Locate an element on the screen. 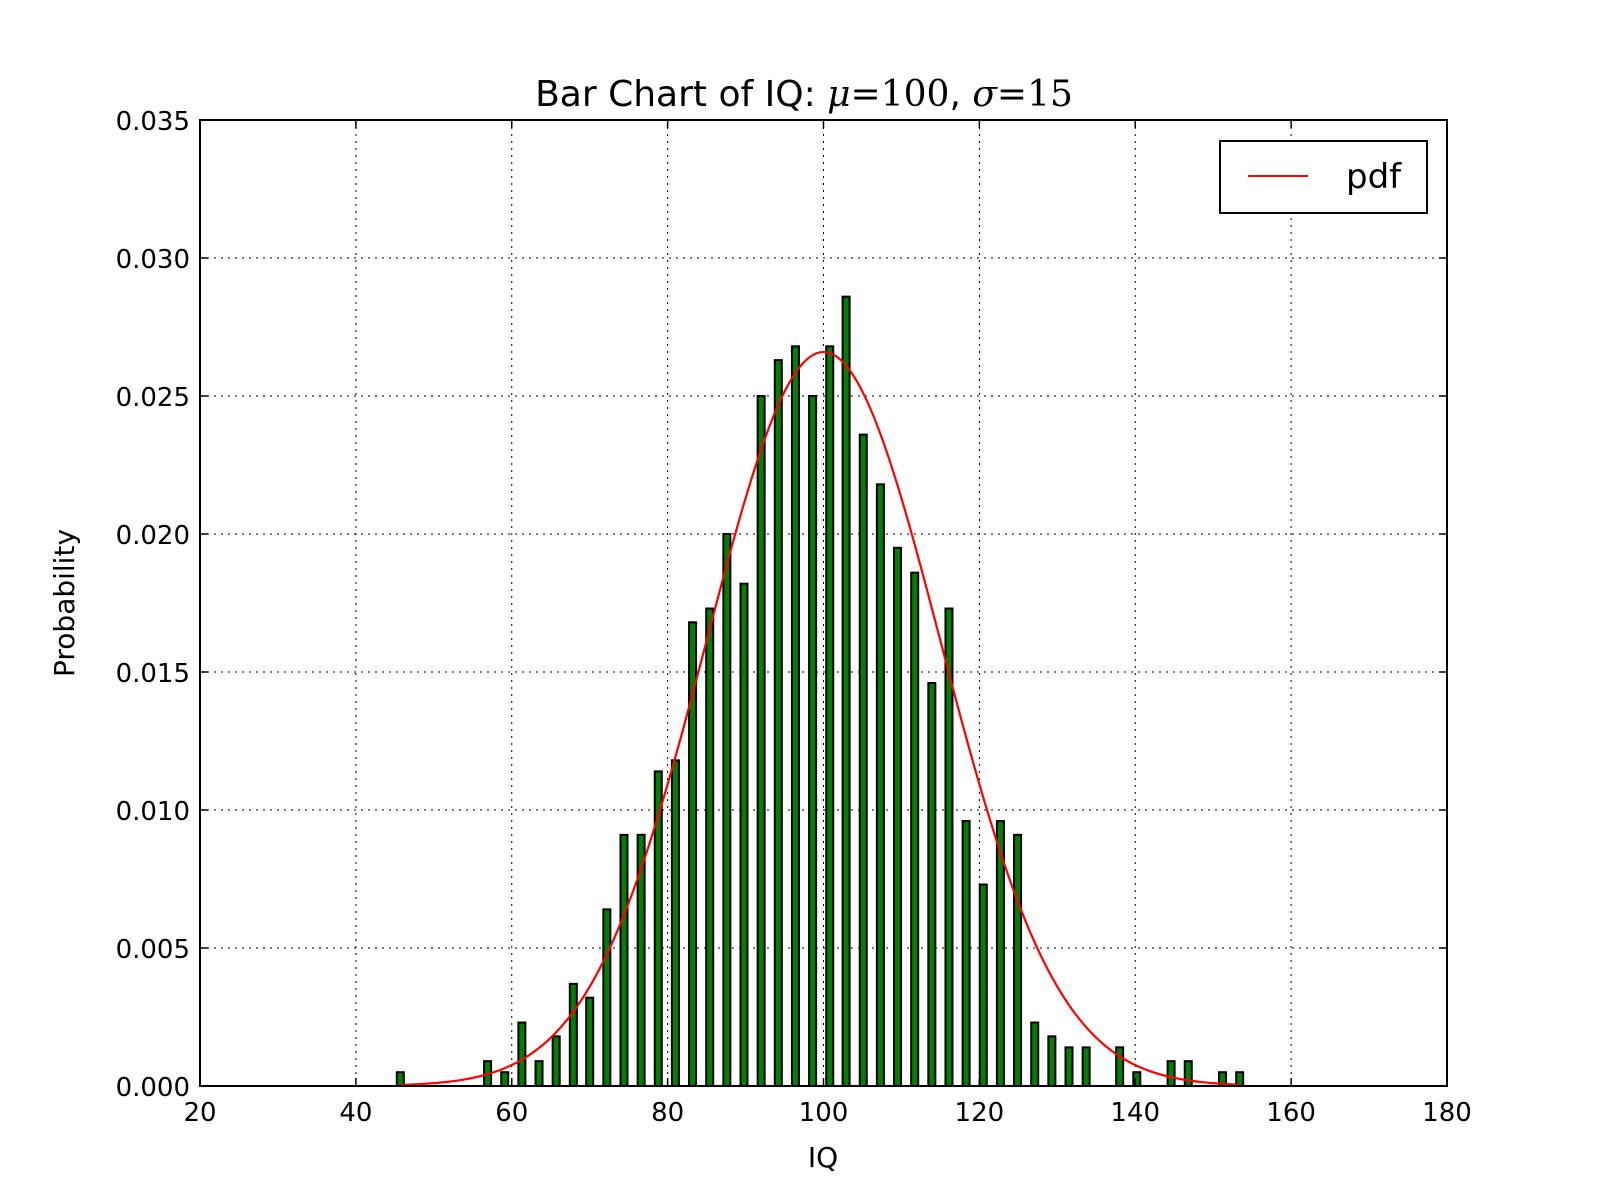  x-tick-label: 160 is located at coordinates (1291, 1113).